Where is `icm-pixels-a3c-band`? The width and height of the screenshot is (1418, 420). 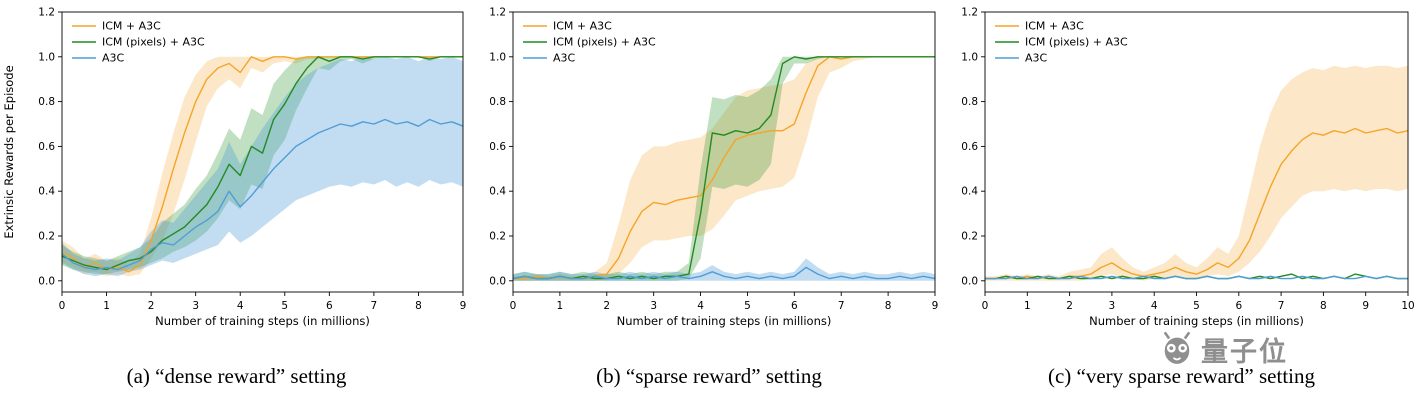 icm-pixels-a3c-band is located at coordinates (262, 165).